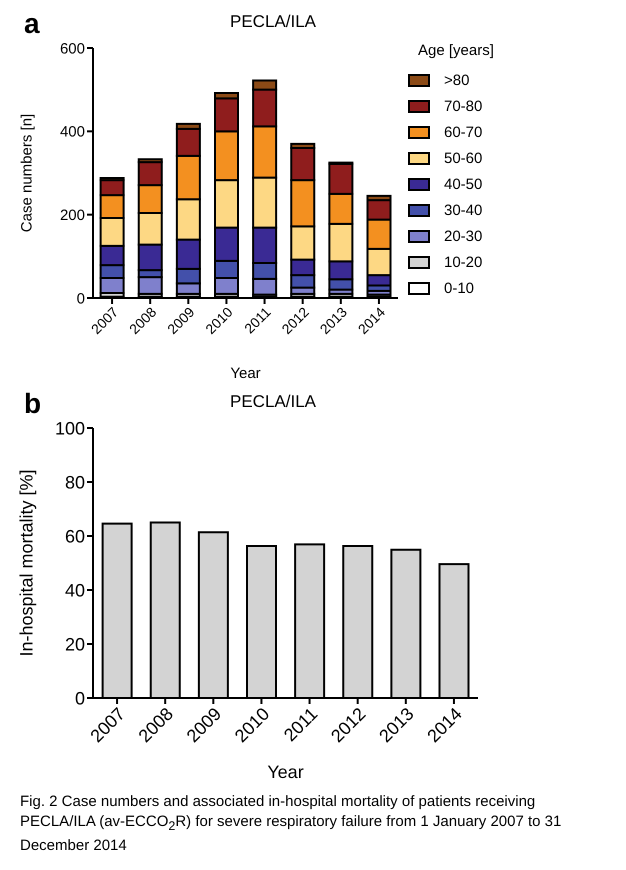 The image size is (626, 870). I want to click on y-tick-label: 80, so click(74, 482).